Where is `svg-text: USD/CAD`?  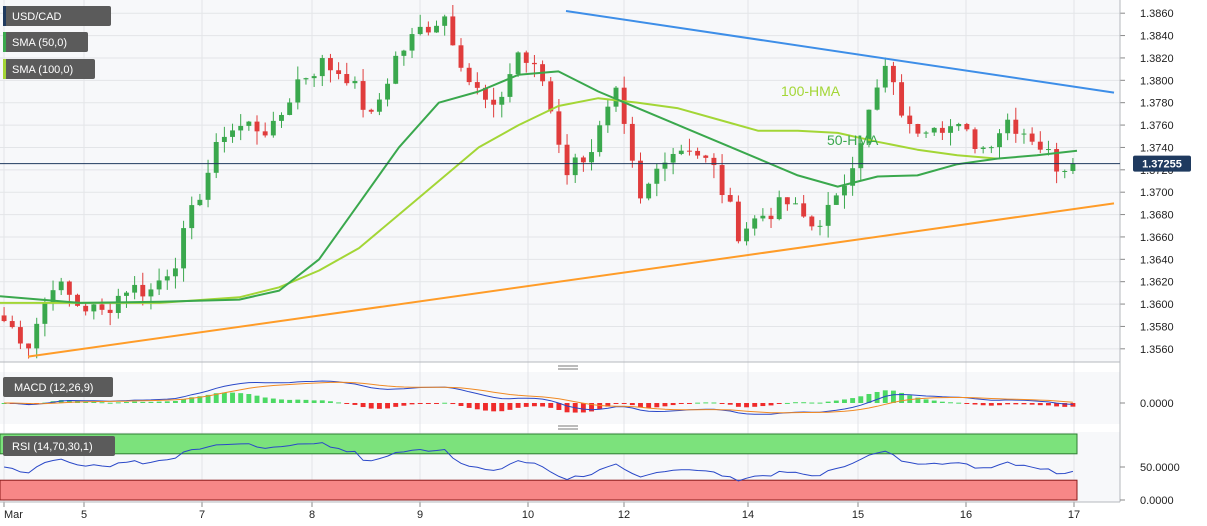
svg-text: USD/CAD is located at coordinates (37, 17).